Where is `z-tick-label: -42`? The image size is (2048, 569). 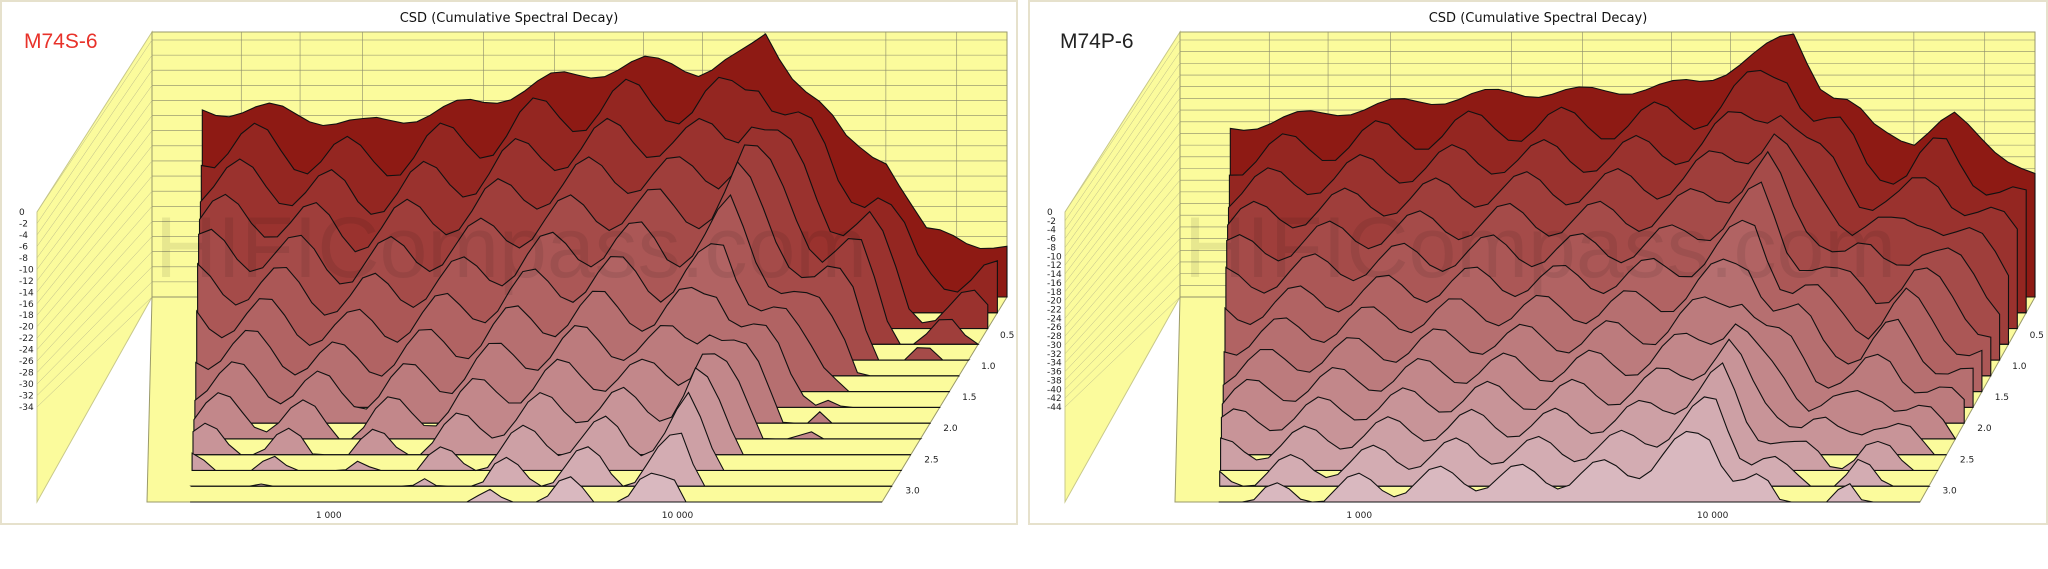
z-tick-label: -42 is located at coordinates (1054, 399).